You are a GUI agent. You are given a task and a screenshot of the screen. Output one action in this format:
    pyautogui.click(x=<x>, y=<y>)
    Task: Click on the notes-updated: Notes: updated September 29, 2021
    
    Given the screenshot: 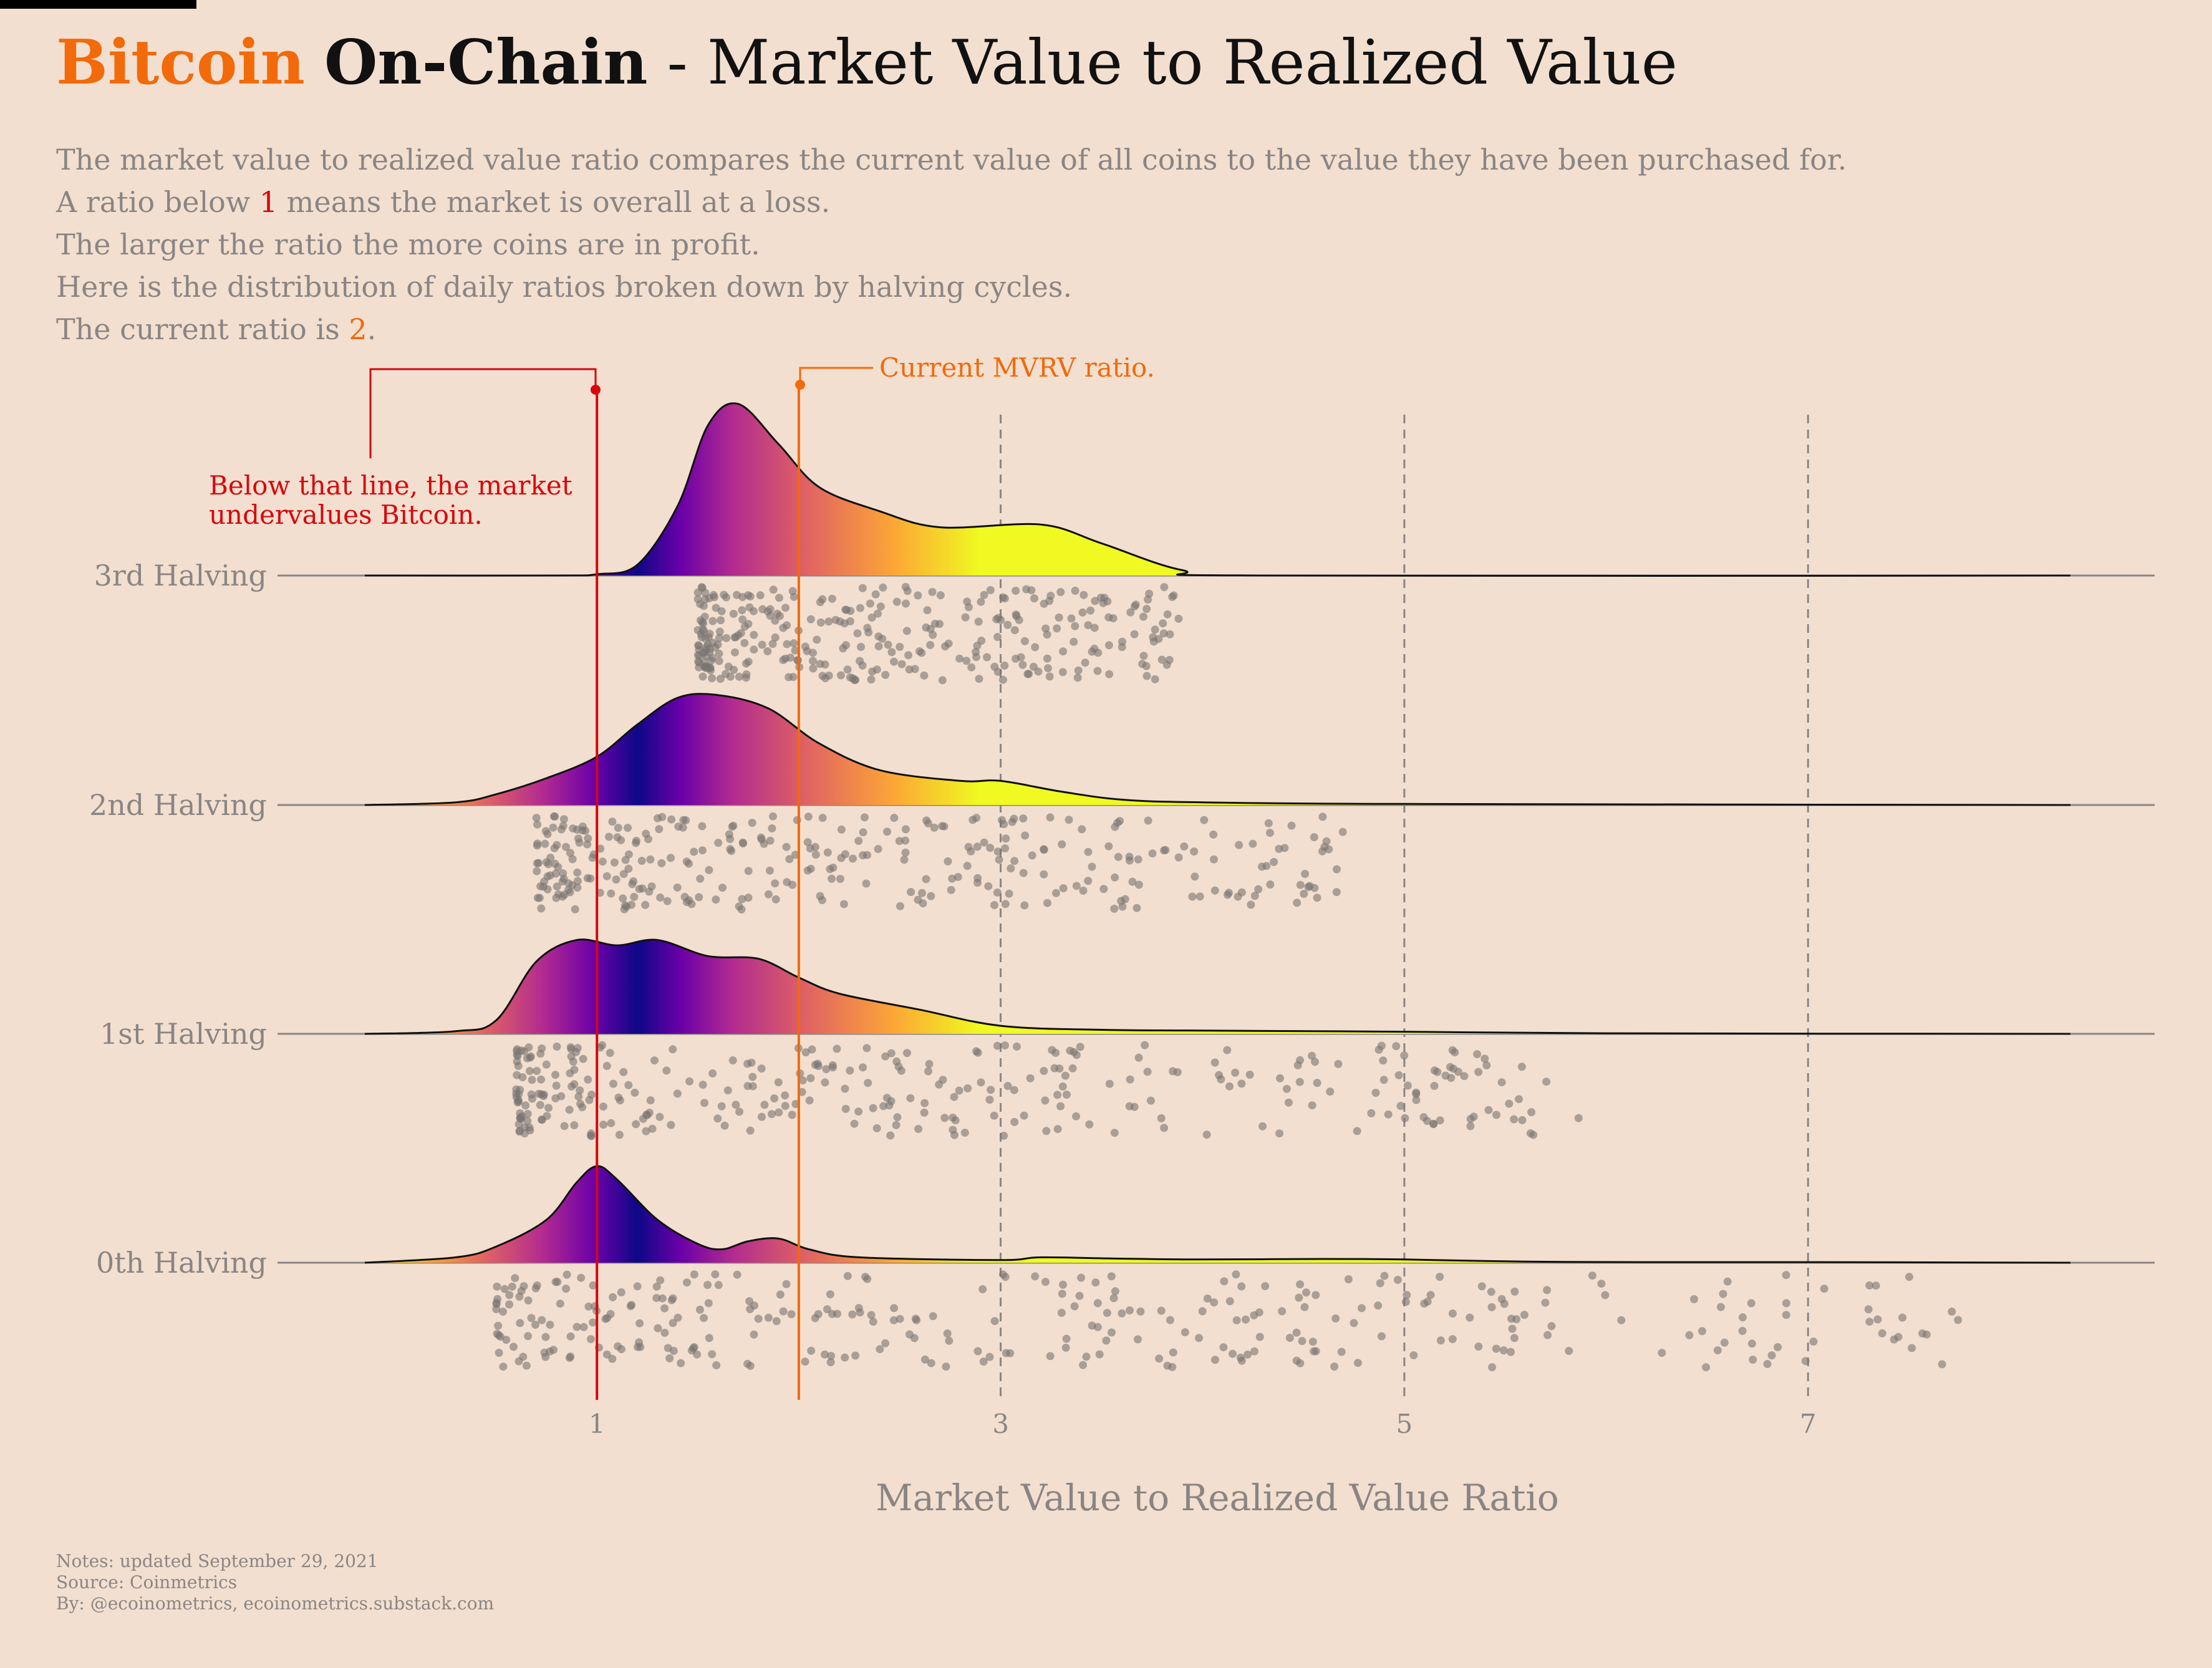 What is the action you would take?
    pyautogui.click(x=217, y=1561)
    